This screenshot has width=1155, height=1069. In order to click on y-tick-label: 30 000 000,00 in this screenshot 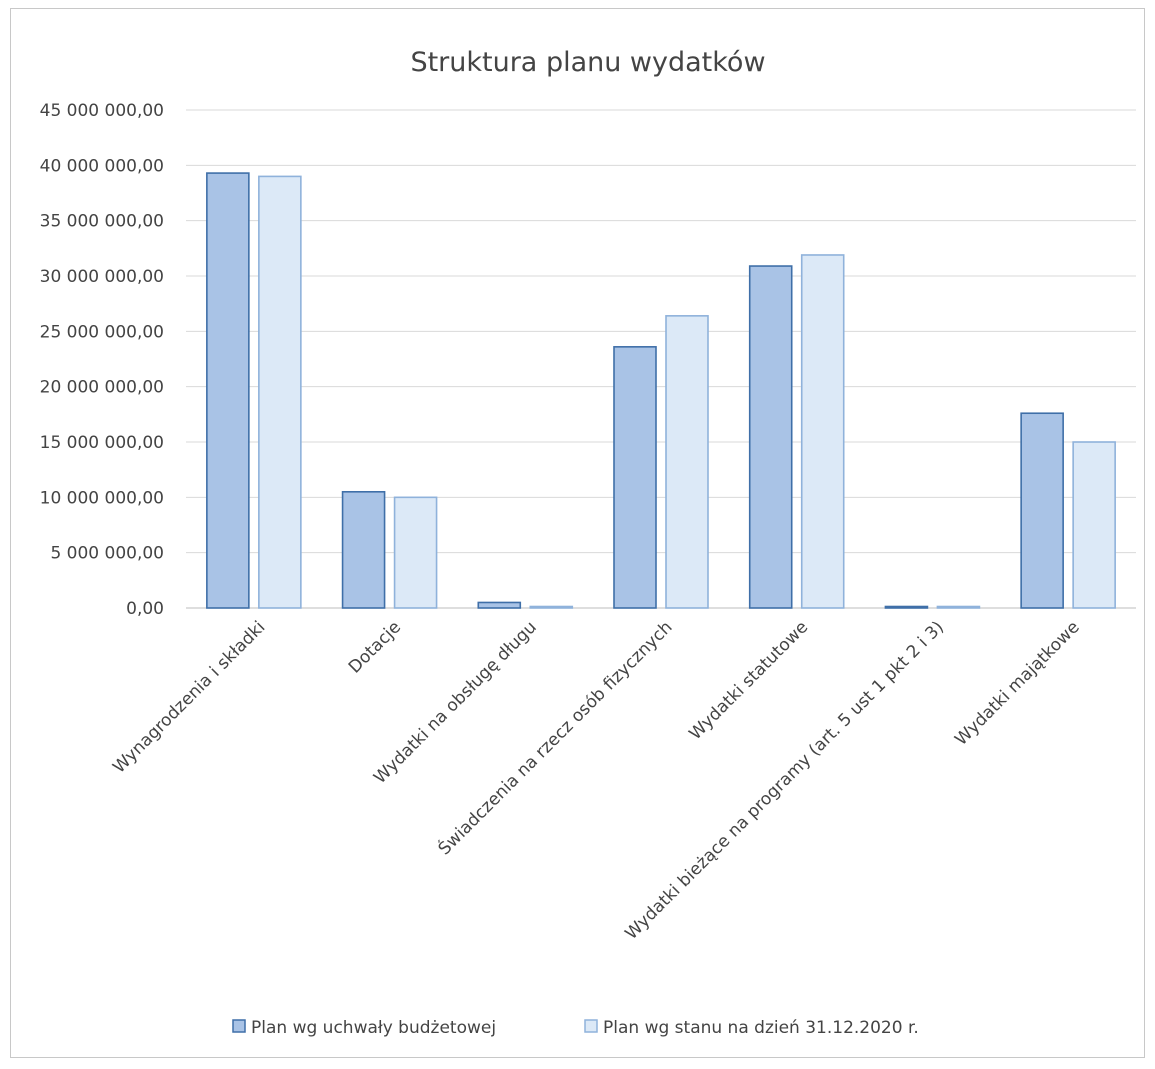, I will do `click(102, 277)`.